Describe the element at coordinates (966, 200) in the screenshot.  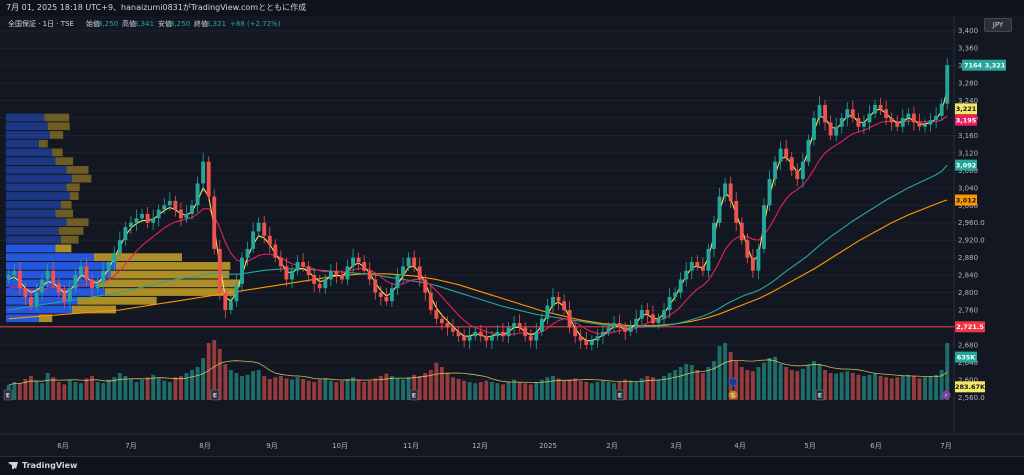
I see `tag-price: 3,012` at that location.